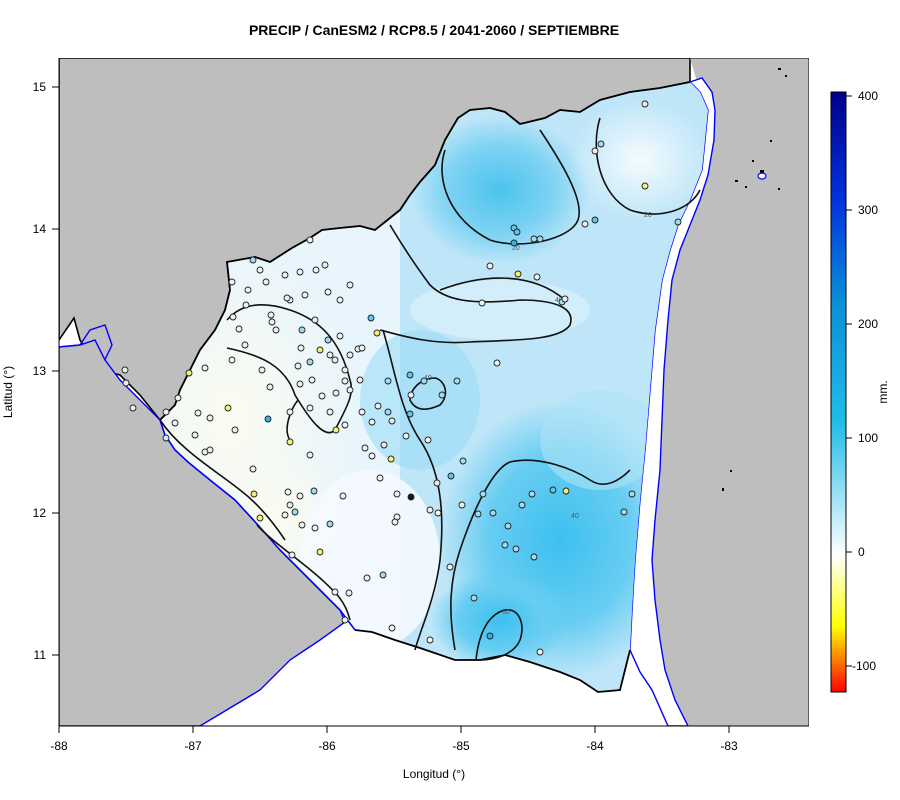  What do you see at coordinates (433, 729) in the screenshot?
I see `x-axis` at bounding box center [433, 729].